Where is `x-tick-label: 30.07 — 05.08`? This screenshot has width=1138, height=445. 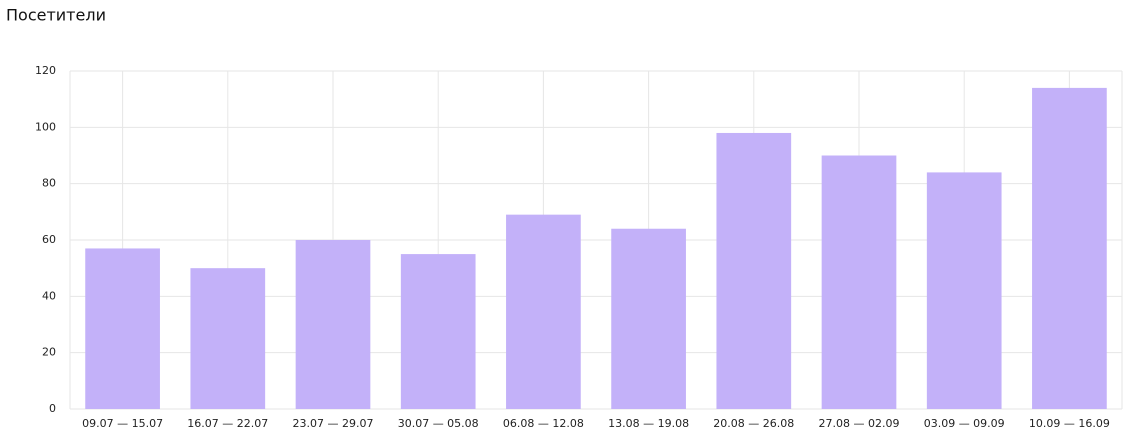
x-tick-label: 30.07 — 05.08 is located at coordinates (438, 423).